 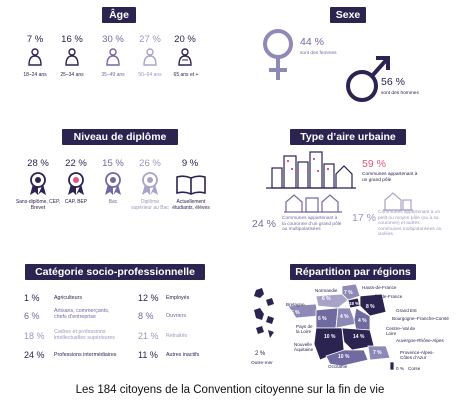 I want to click on hommes-pct: 56 %, so click(x=393, y=82).